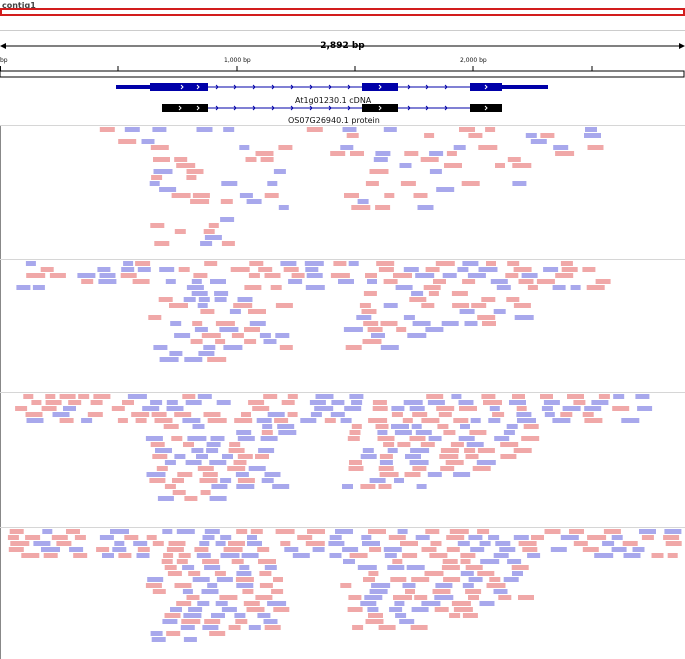  Describe the element at coordinates (342, 12) in the screenshot. I see `locus-selection-box` at that location.